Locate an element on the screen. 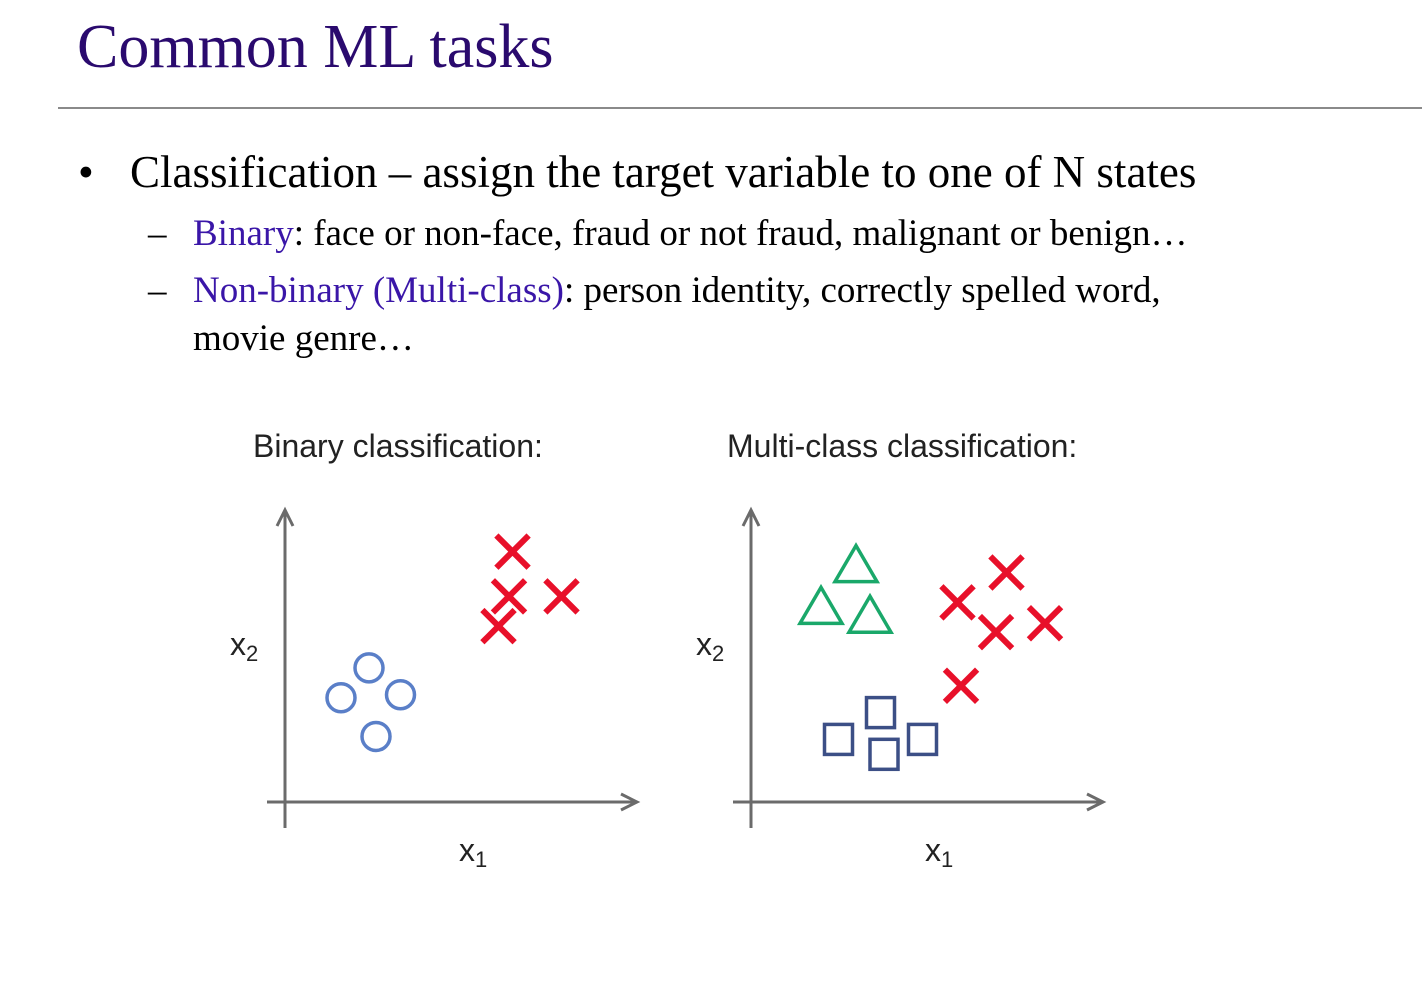  title-divider is located at coordinates (740, 108).